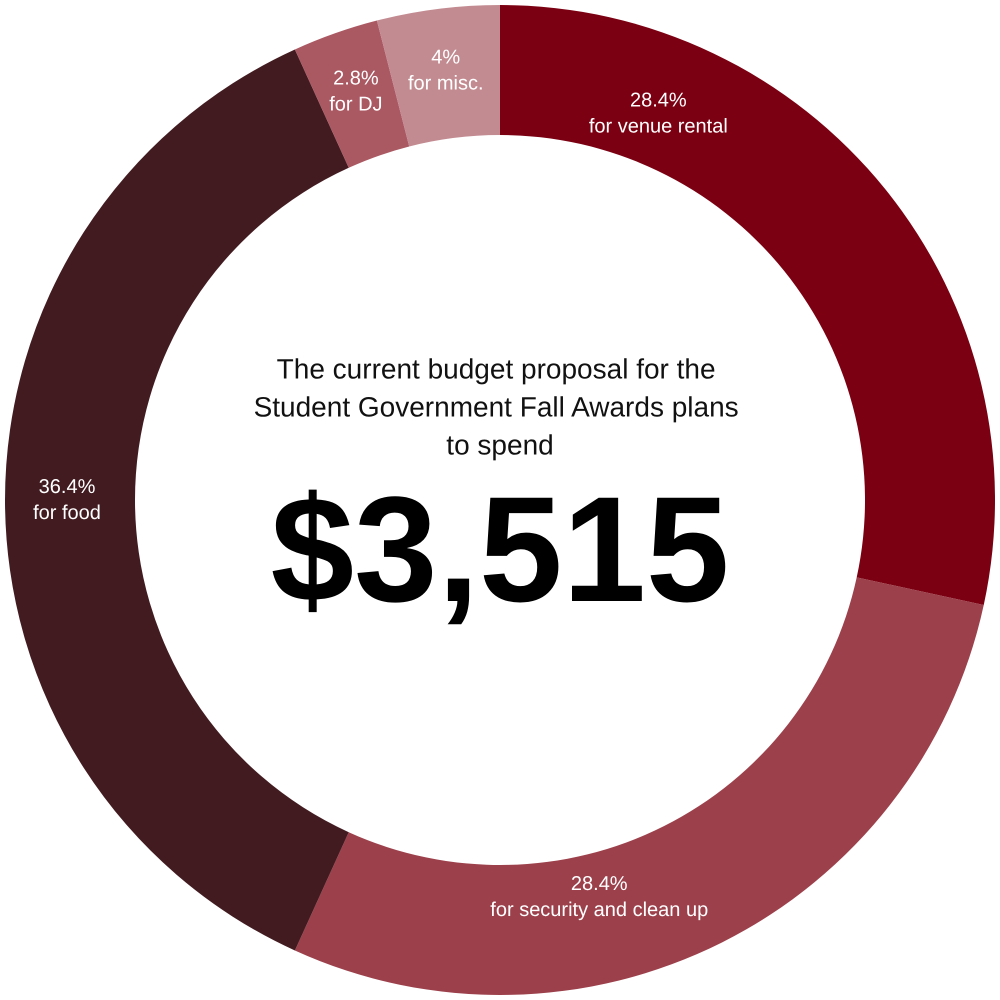 The image size is (1000, 1000). What do you see at coordinates (67, 513) in the screenshot?
I see `slice-label: for food` at bounding box center [67, 513].